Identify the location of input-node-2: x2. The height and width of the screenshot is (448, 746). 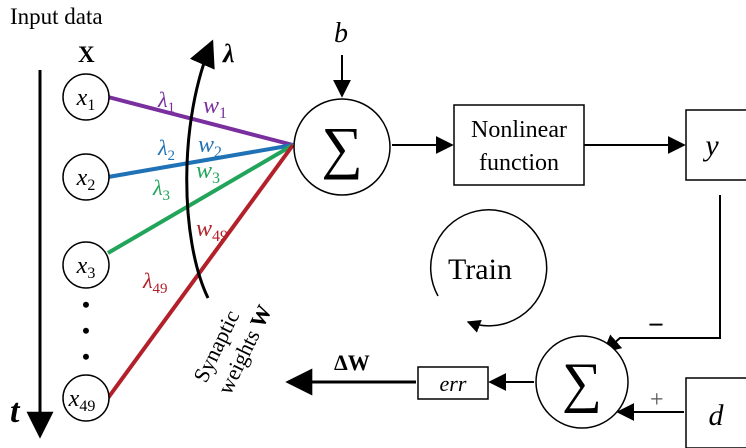
(86, 177).